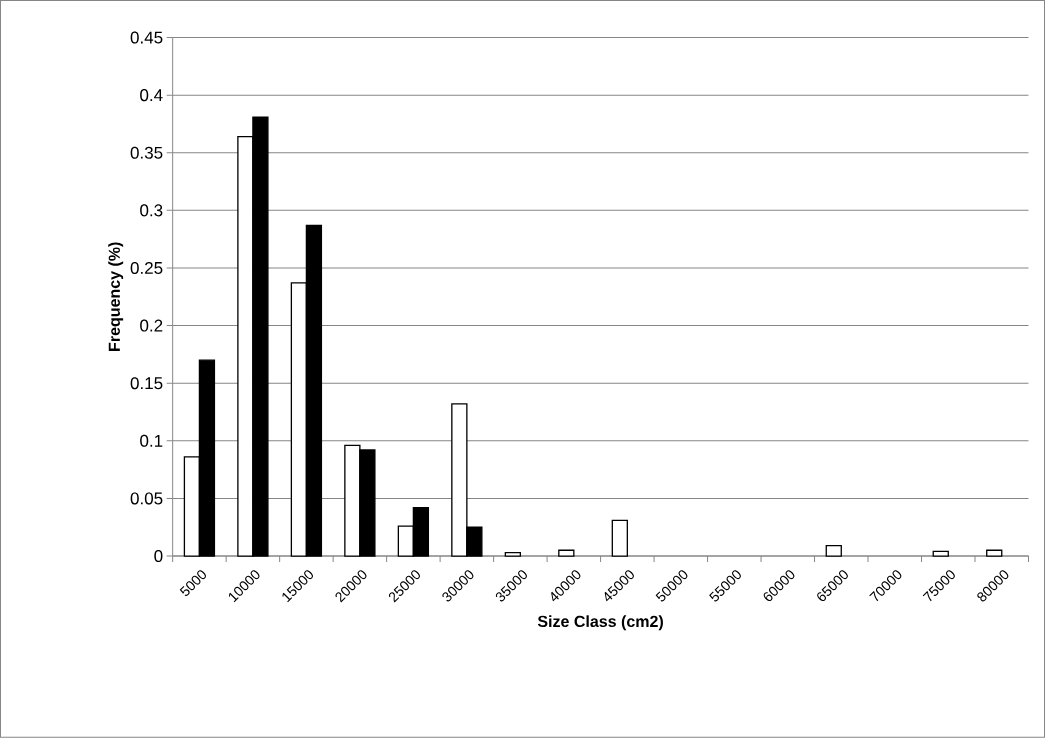 This screenshot has width=1045, height=738. I want to click on y-tick-label: 0.45, so click(146, 37).